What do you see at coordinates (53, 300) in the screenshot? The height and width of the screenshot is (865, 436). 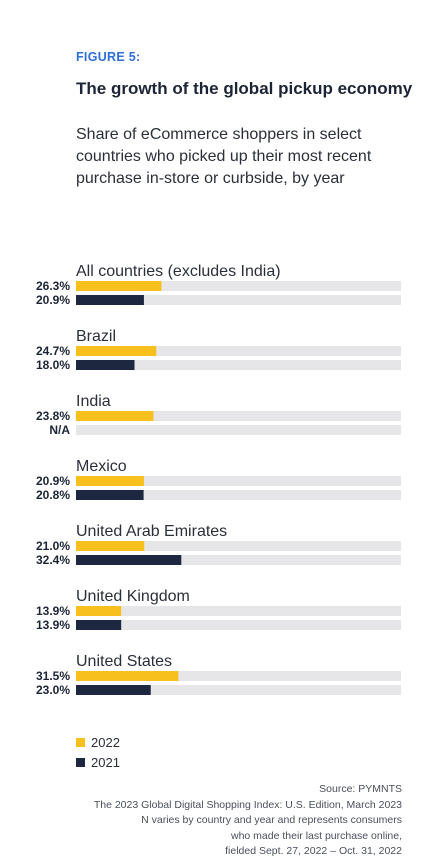 I see `value-label-2021-all-countries-excludes-india: 20.9%` at bounding box center [53, 300].